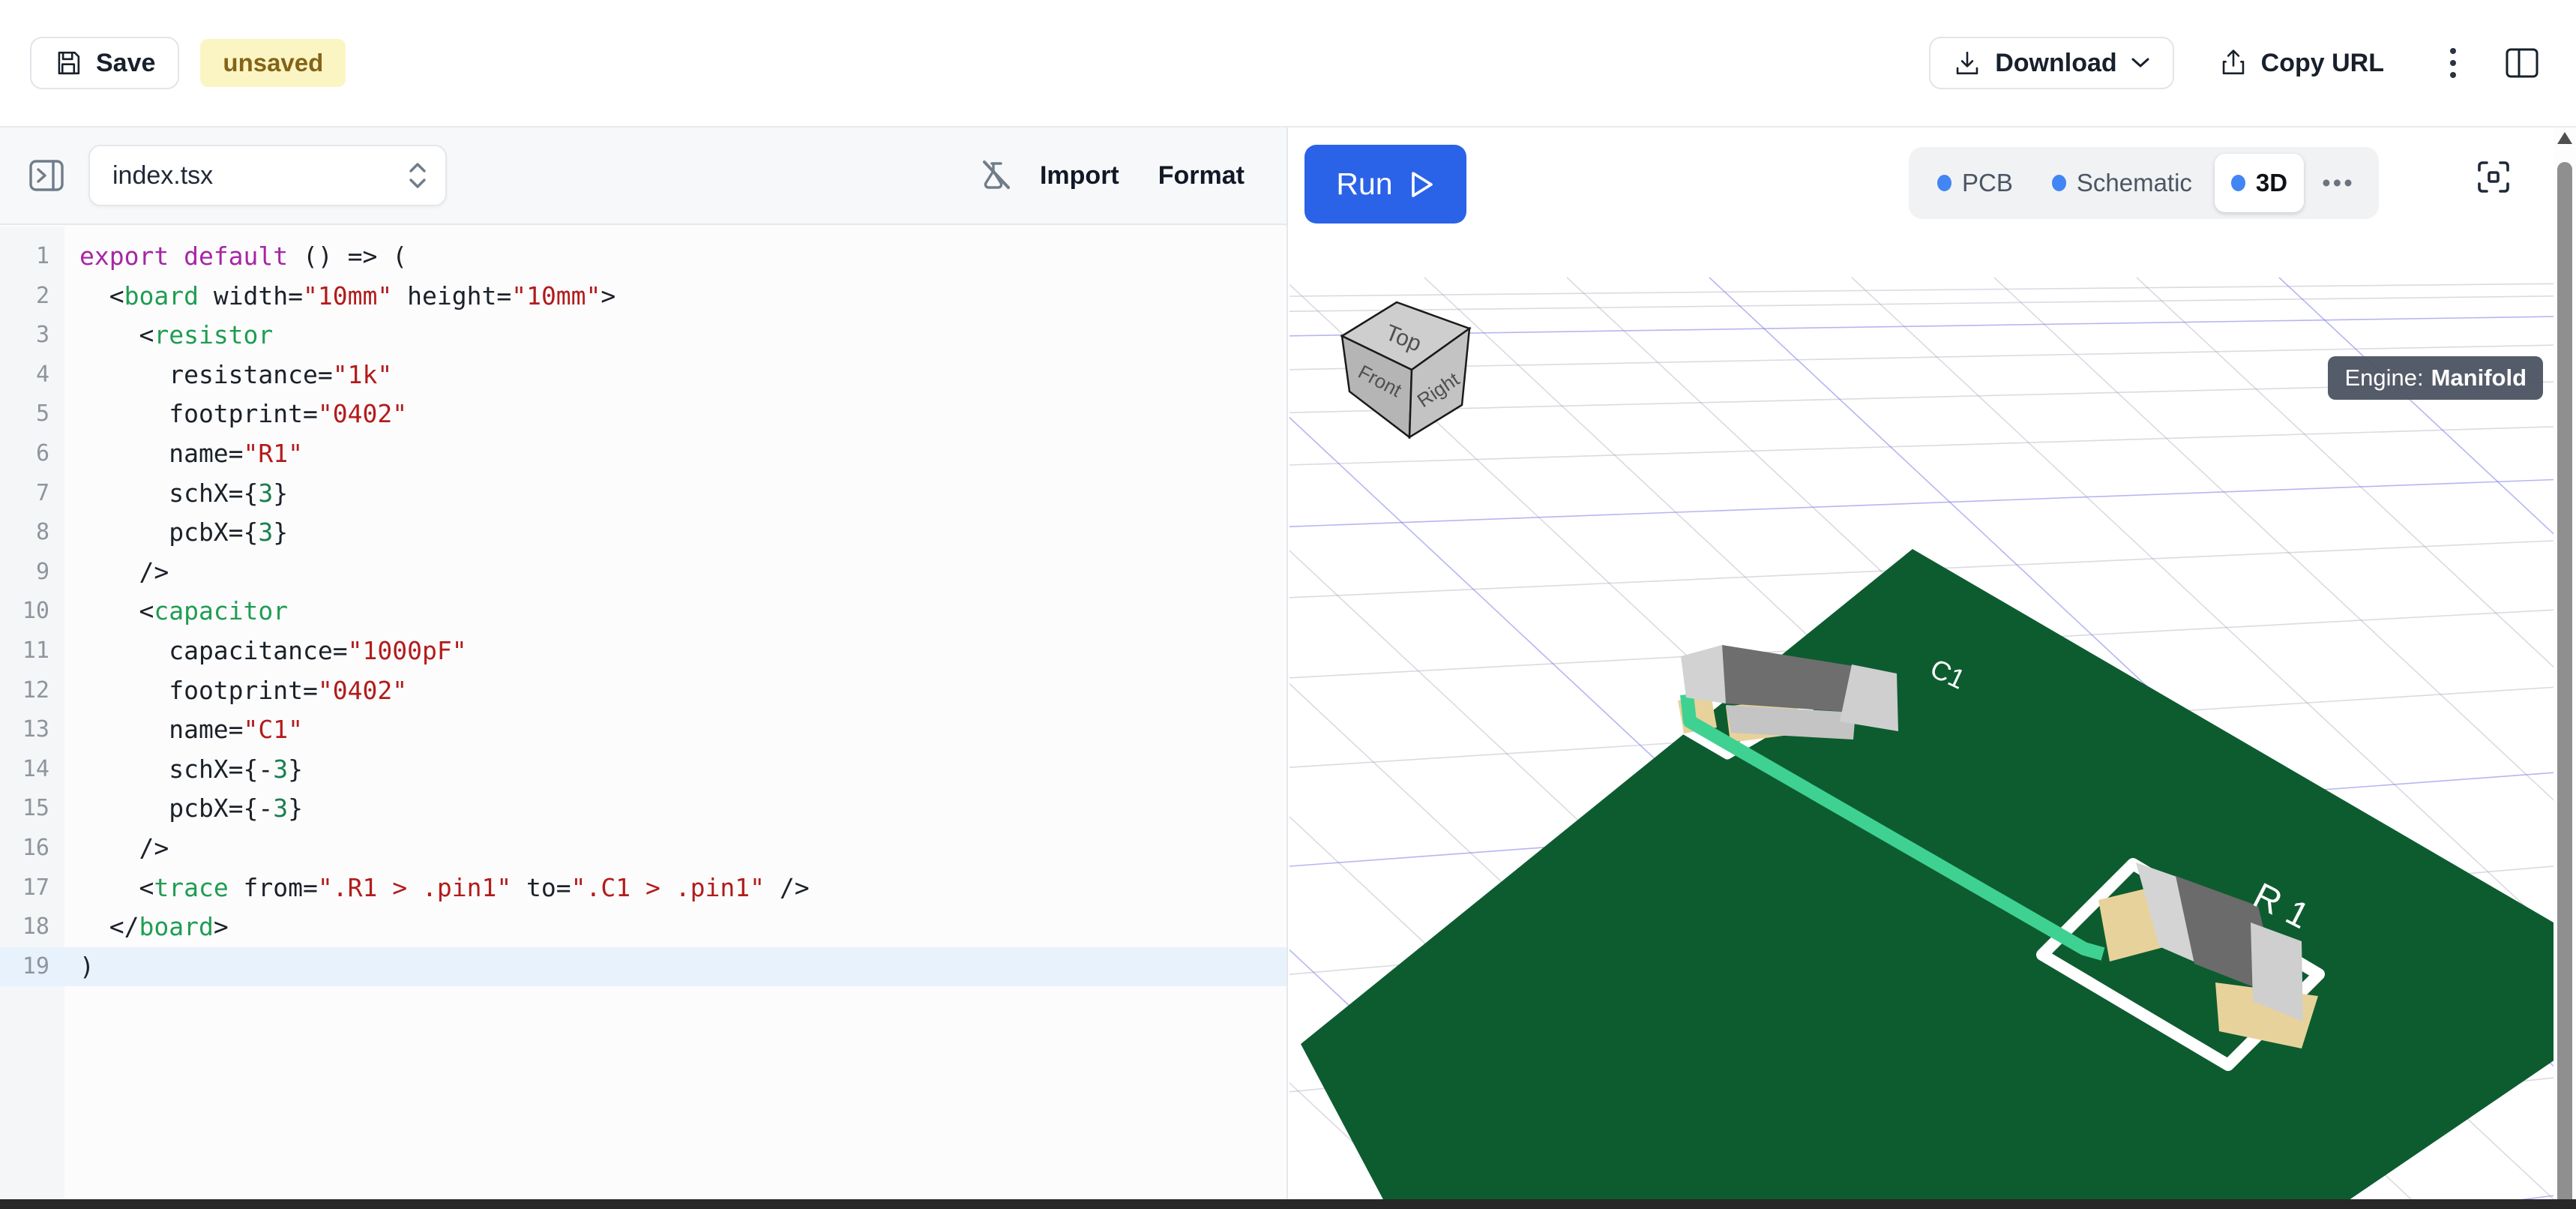  What do you see at coordinates (32, 454) in the screenshot?
I see `line-number: 6` at bounding box center [32, 454].